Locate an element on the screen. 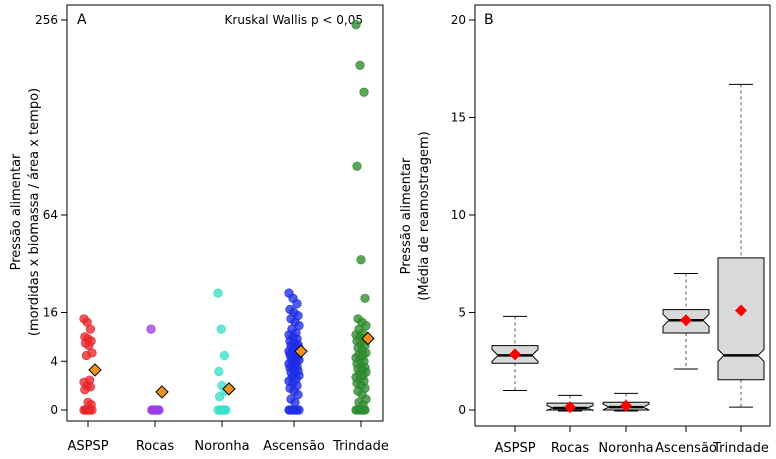 This screenshot has height=459, width=776. panel-a-y-tick-label: 0 is located at coordinates (54, 410).